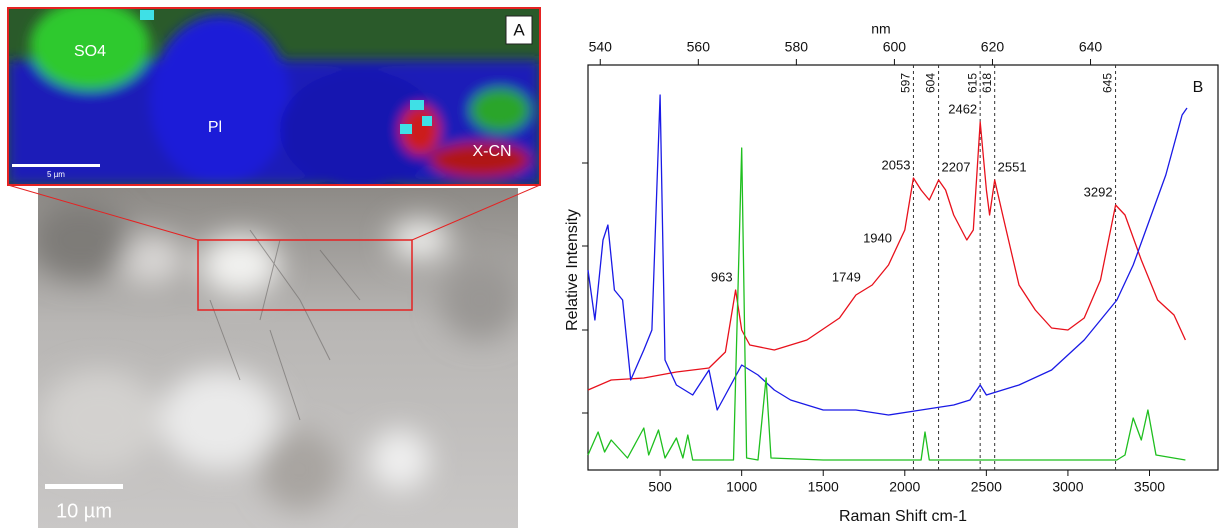  I want to click on x-tick-label: 1500, so click(823, 487).